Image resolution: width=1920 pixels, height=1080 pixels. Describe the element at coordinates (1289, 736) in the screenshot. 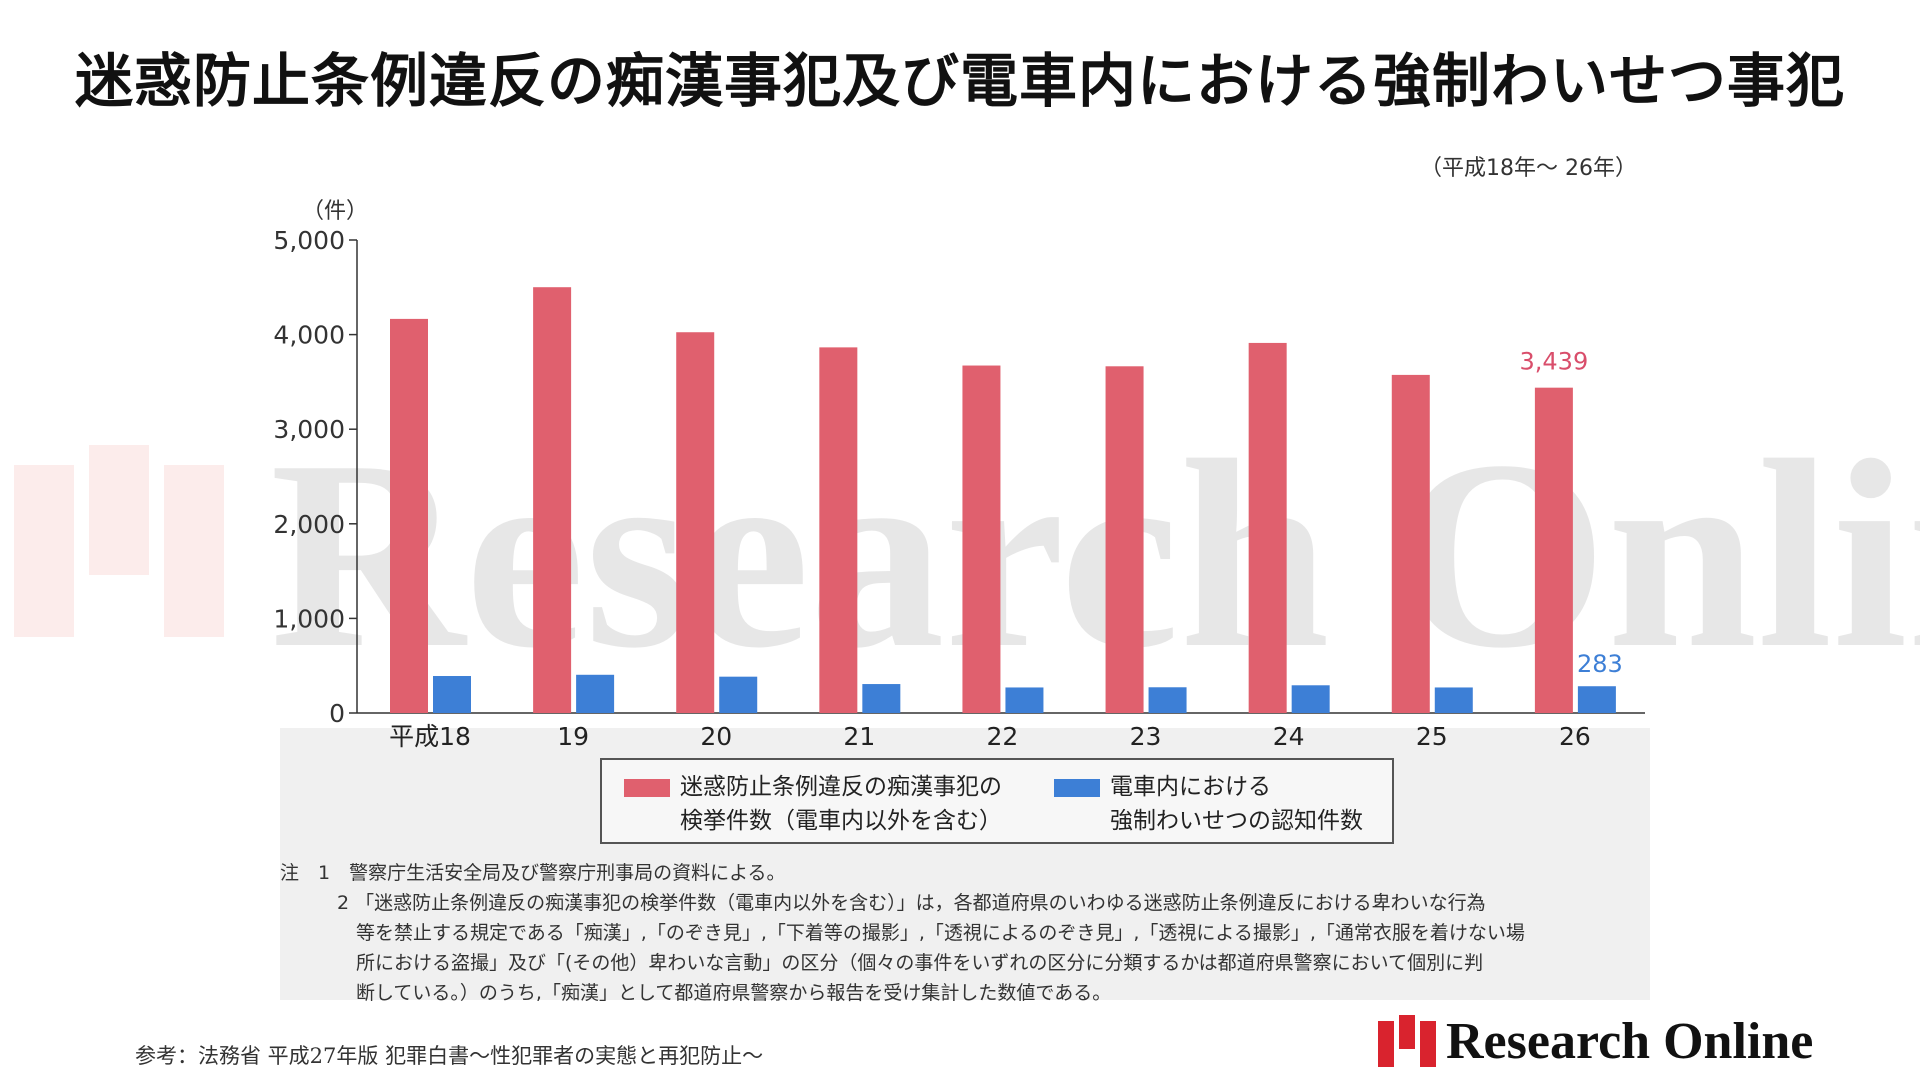

I see `x-tick-label: 24` at that location.